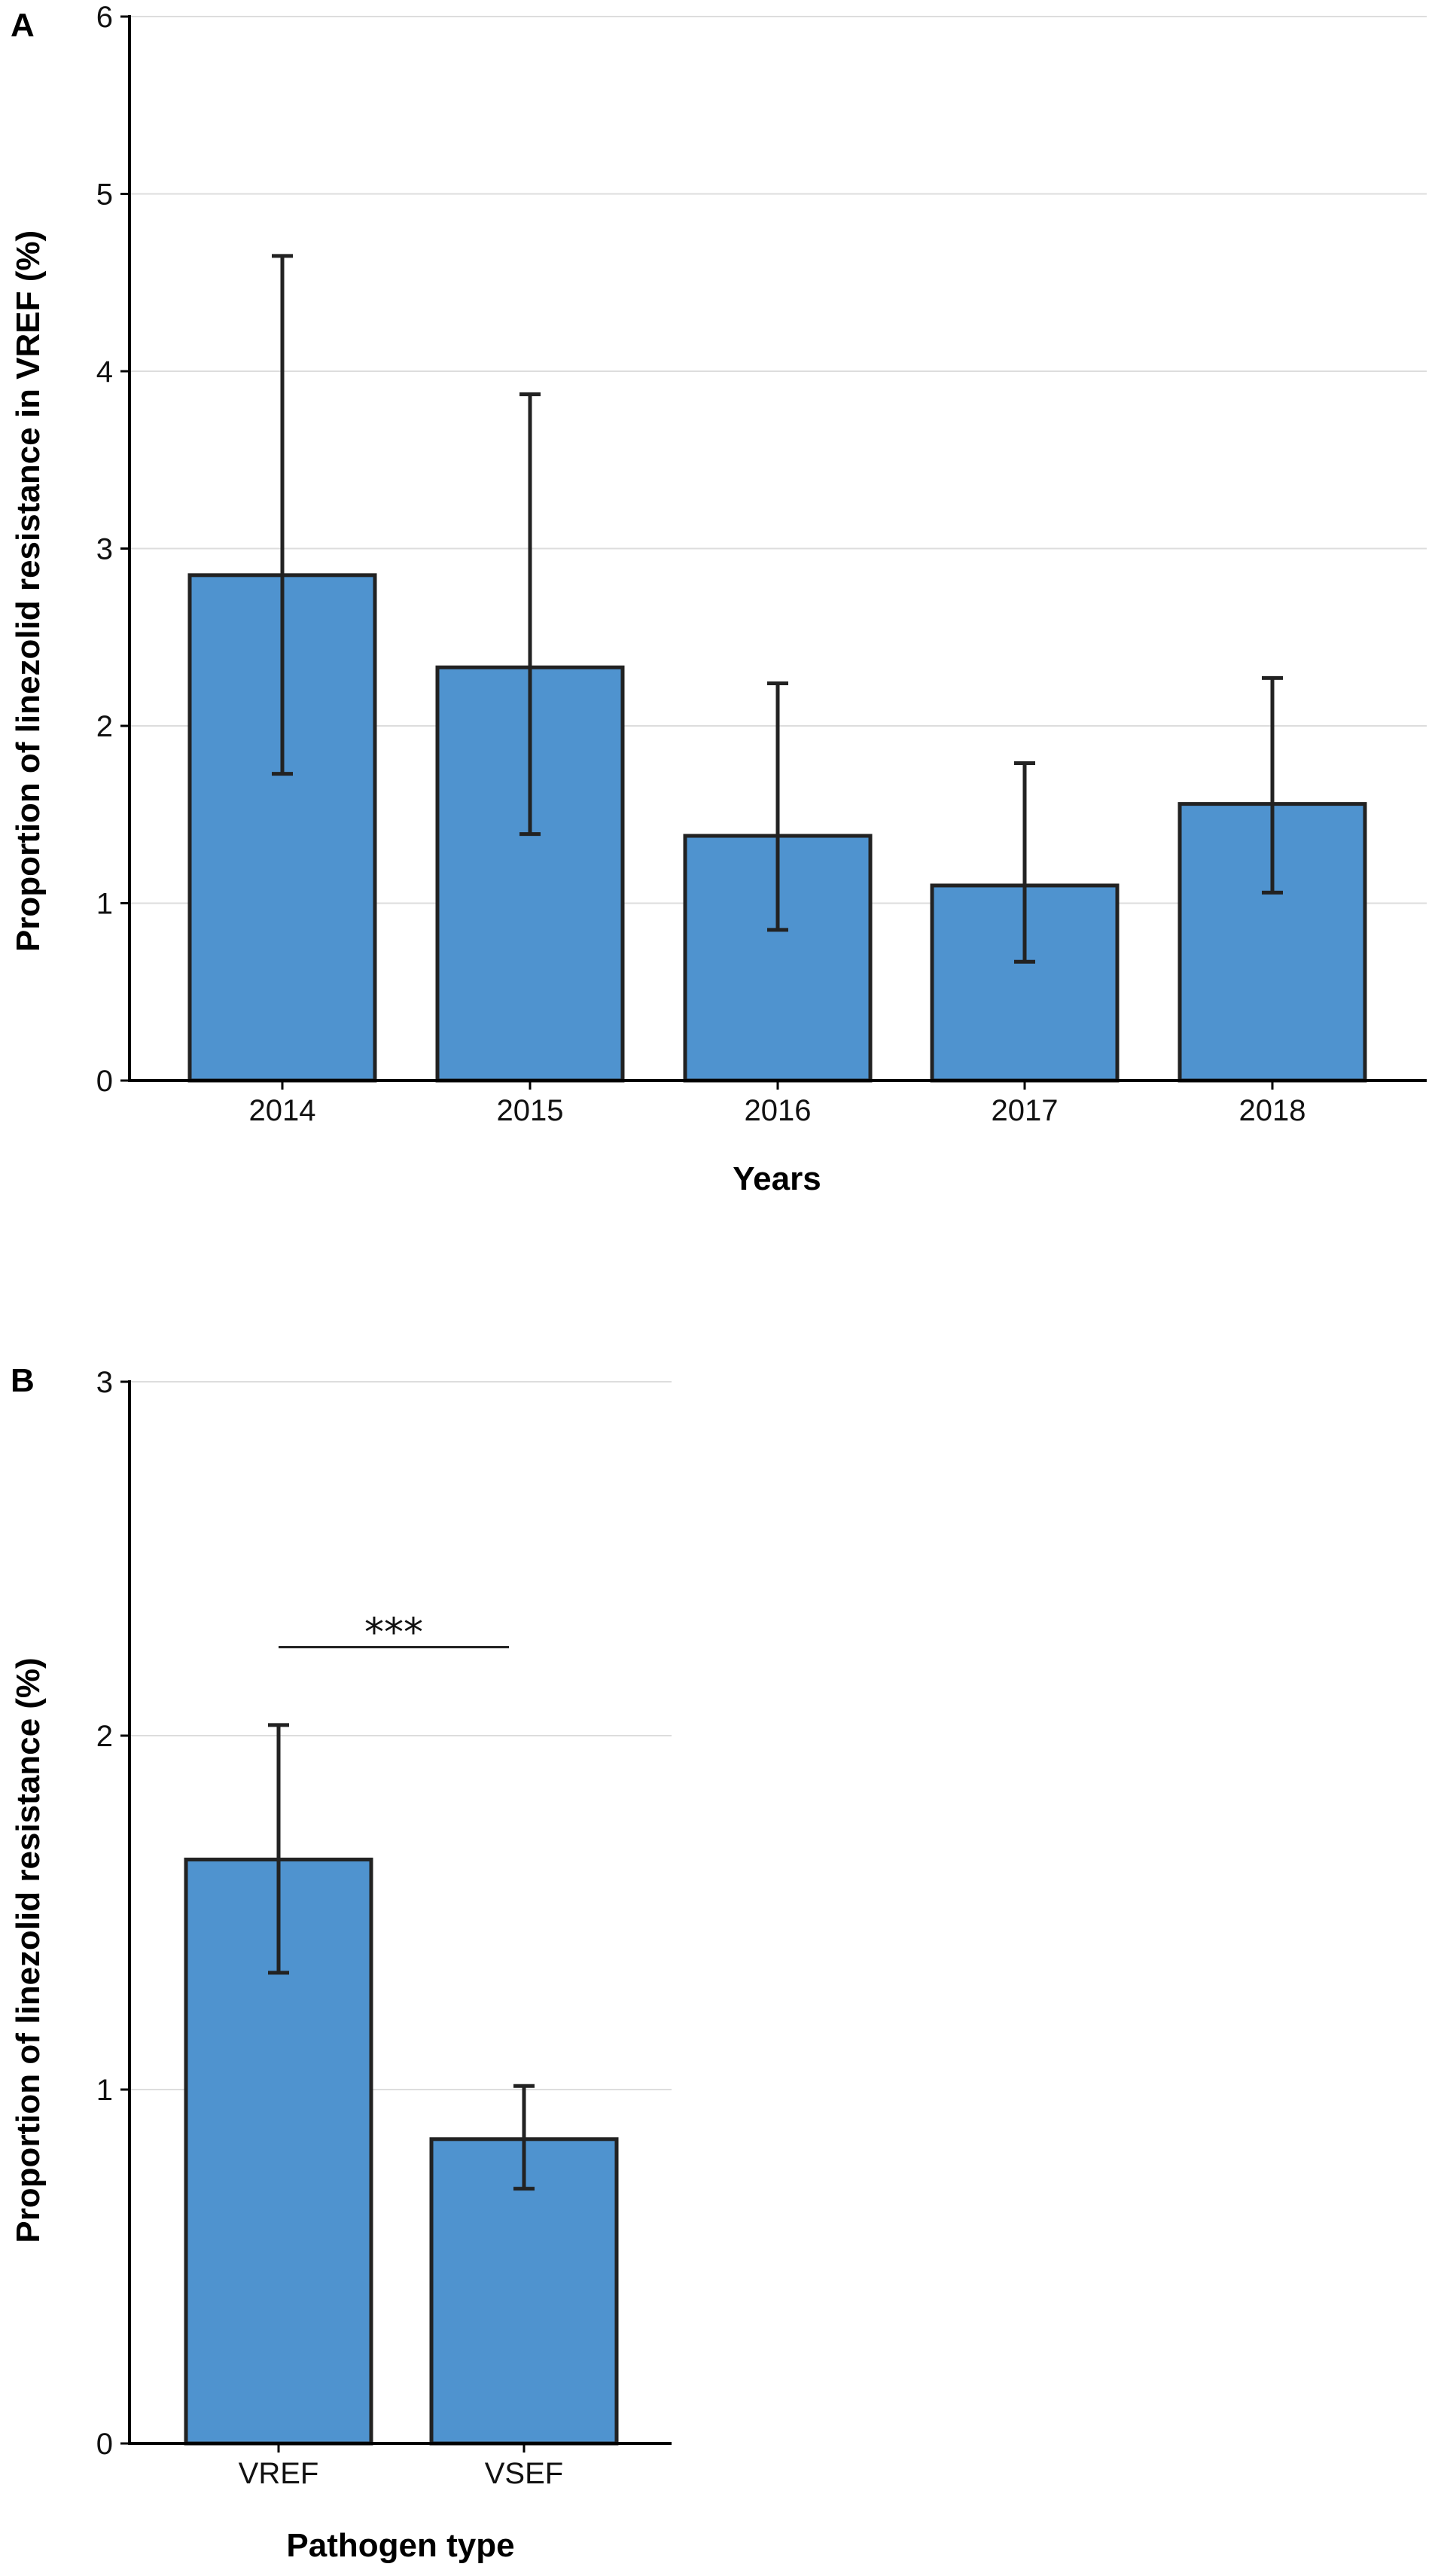 The height and width of the screenshot is (2576, 1438). I want to click on x-tick-label: 2015, so click(531, 1110).